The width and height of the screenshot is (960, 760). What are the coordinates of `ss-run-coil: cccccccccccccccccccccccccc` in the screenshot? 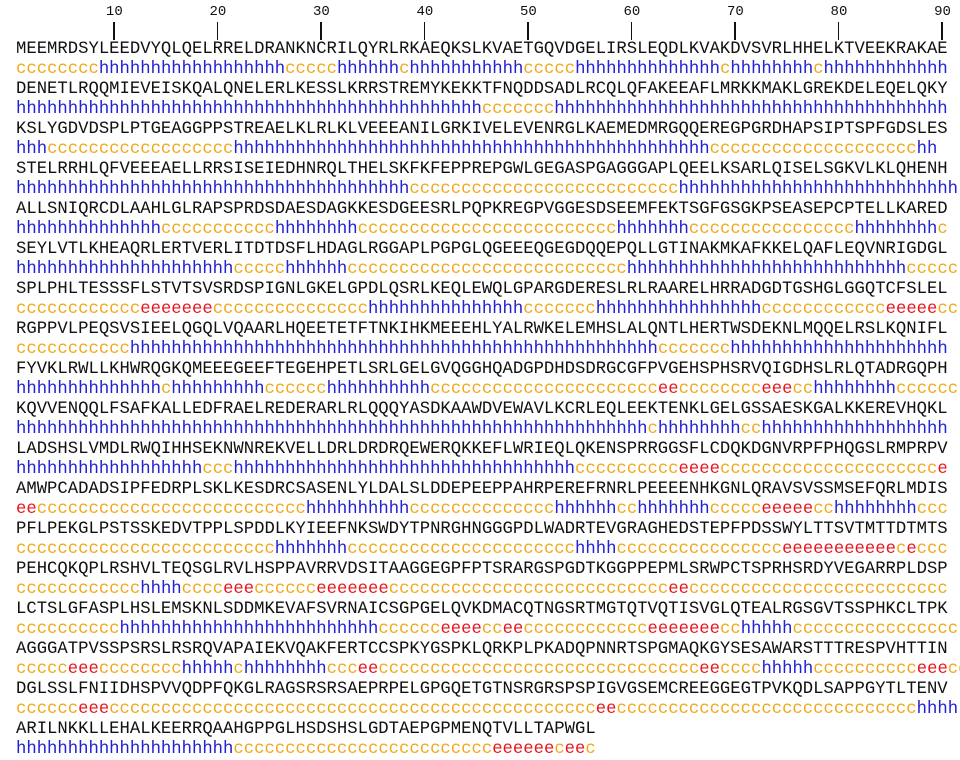 It's located at (544, 189).